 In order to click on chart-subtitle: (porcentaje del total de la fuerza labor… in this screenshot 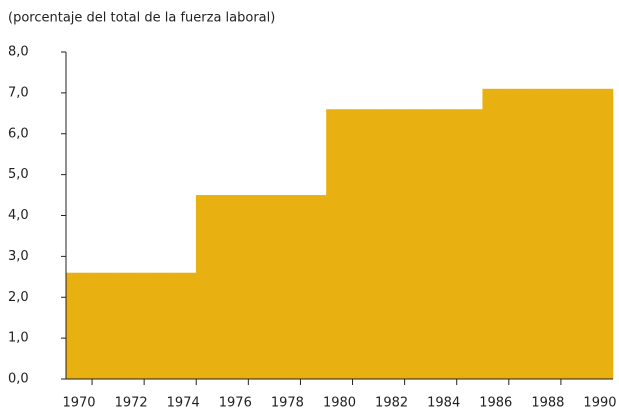, I will do `click(141, 18)`.